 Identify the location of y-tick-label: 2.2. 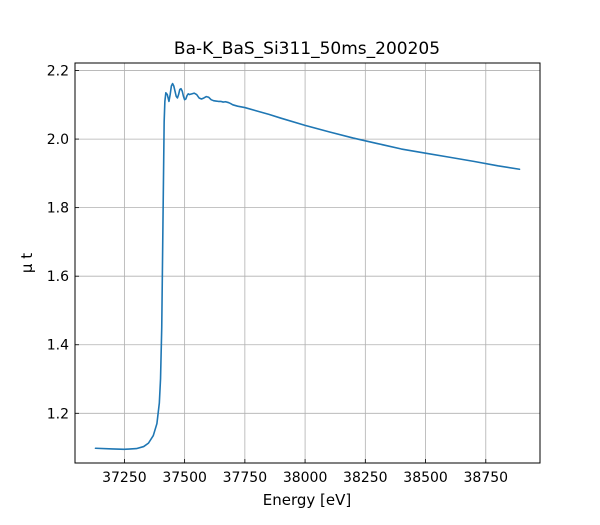
(58, 72).